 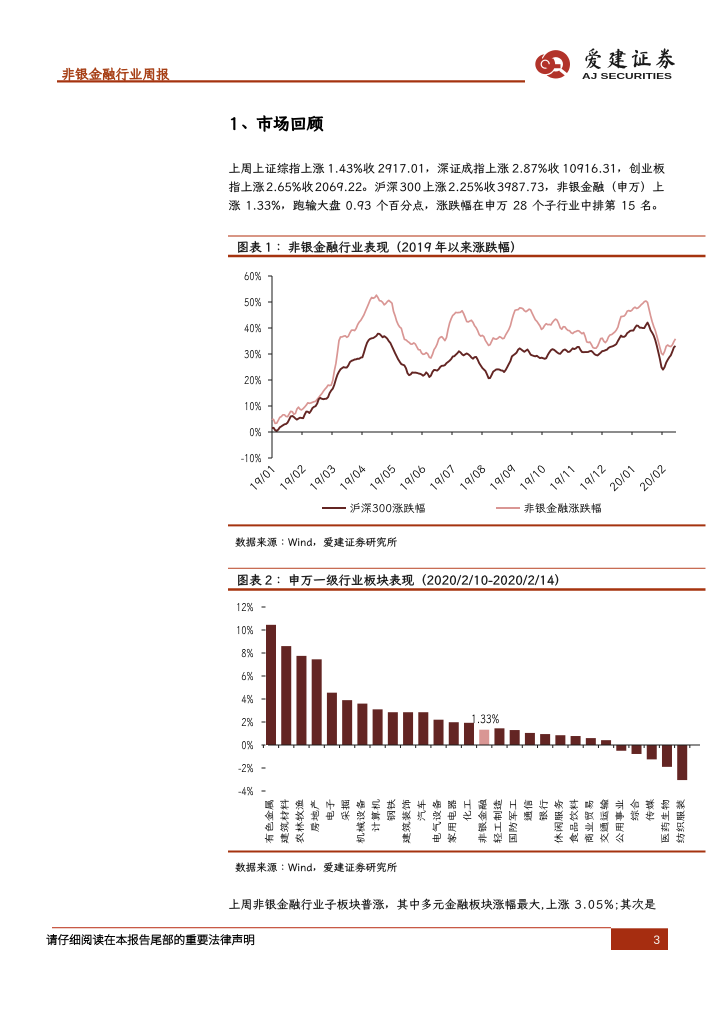 What do you see at coordinates (627, 76) in the screenshot?
I see `svg-text: AJ SECURITIES` at bounding box center [627, 76].